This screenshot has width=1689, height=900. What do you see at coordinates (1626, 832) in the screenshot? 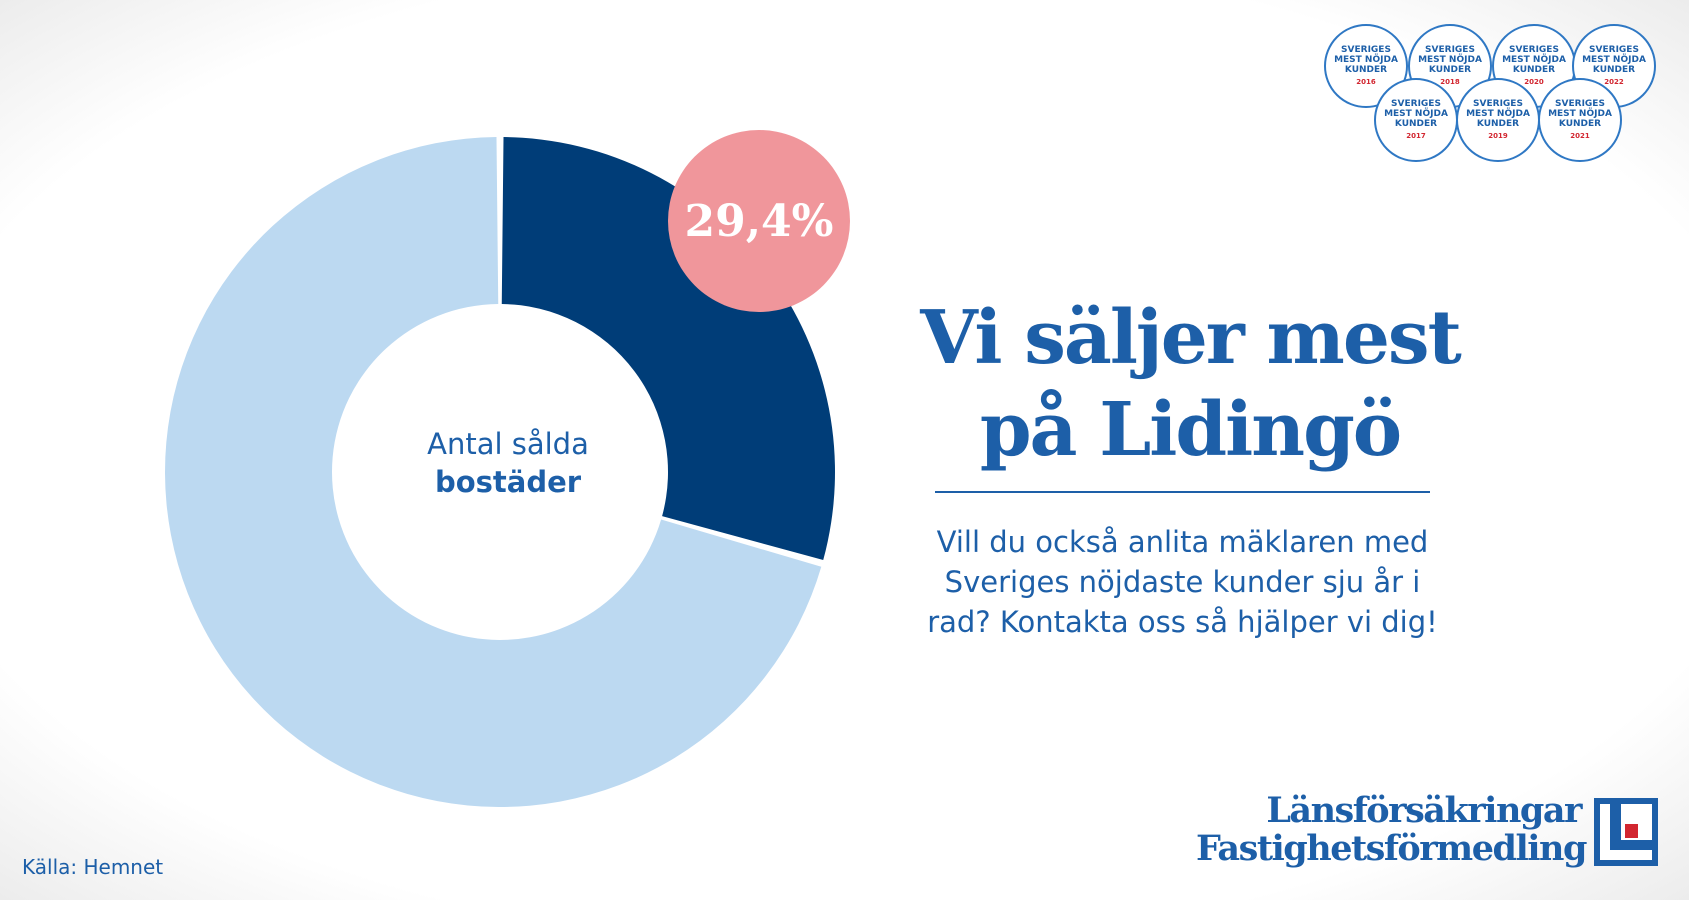
I see `company-logo-icon` at bounding box center [1626, 832].